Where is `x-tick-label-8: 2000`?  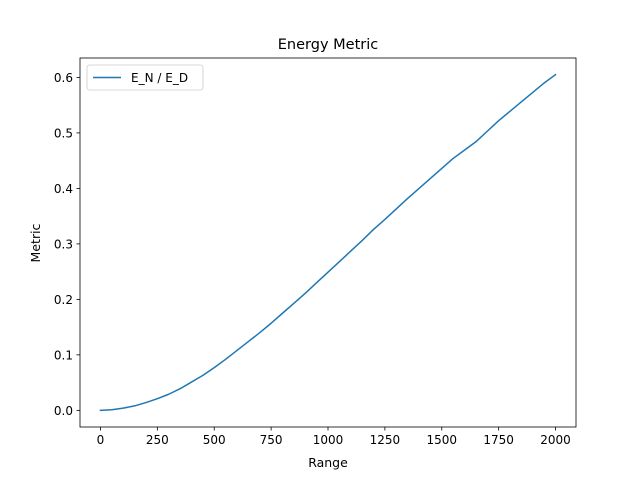 x-tick-label-8: 2000 is located at coordinates (555, 440).